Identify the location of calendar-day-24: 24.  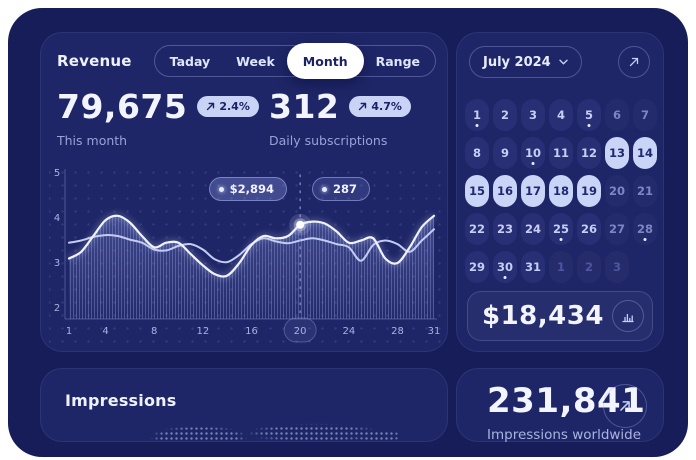
(533, 229).